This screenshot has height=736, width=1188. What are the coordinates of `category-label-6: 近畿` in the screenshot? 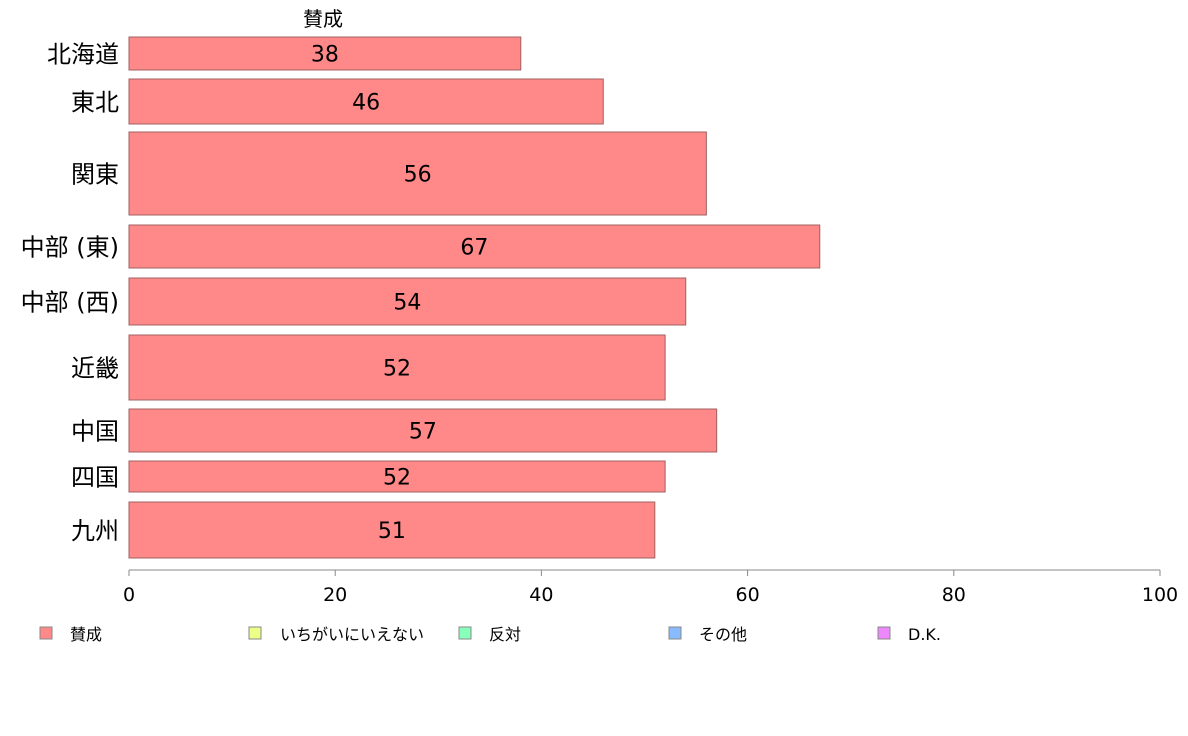 It's located at (95, 369).